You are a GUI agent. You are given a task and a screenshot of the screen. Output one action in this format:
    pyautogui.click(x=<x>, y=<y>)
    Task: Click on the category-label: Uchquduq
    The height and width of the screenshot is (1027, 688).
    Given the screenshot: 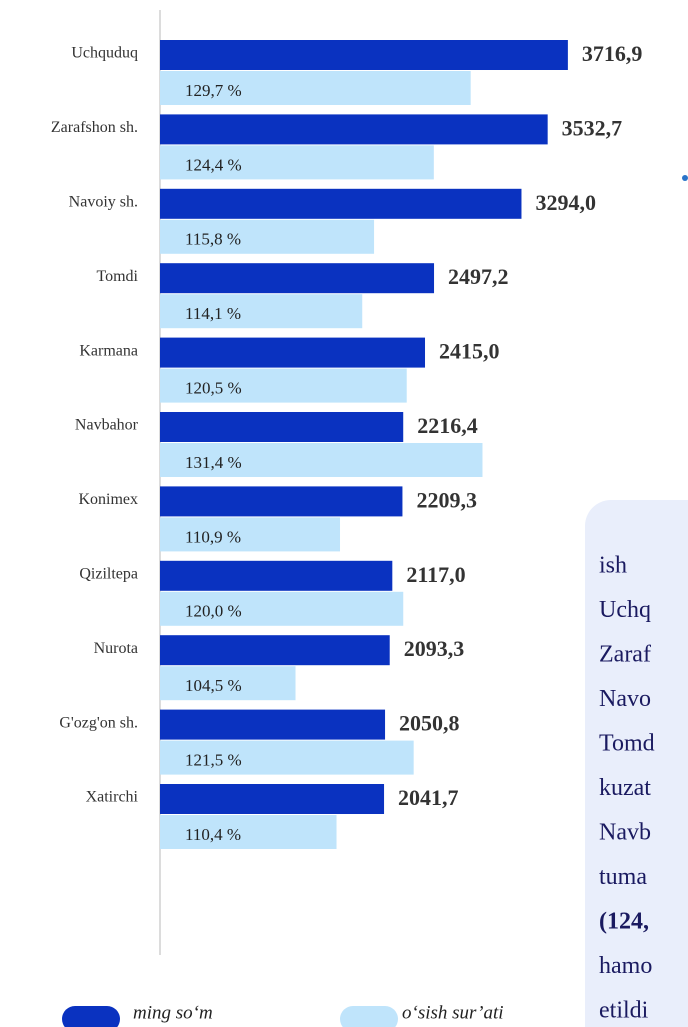 What is the action you would take?
    pyautogui.click(x=104, y=53)
    